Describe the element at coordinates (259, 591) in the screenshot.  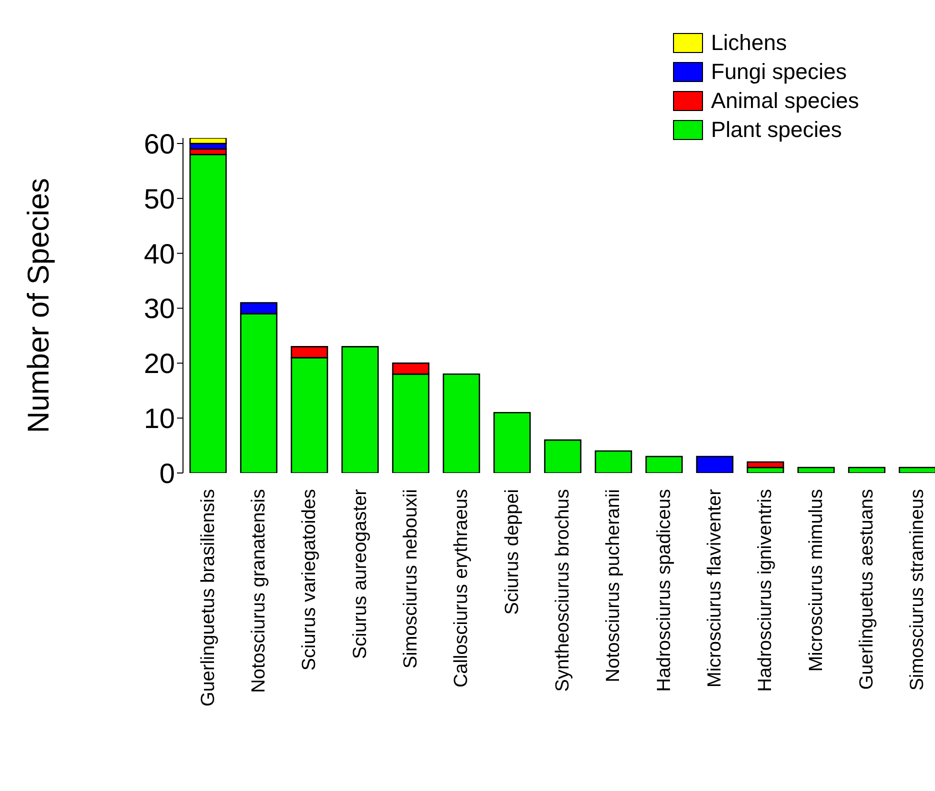
I see `x-tick-label: Notosciurus granatensis` at that location.